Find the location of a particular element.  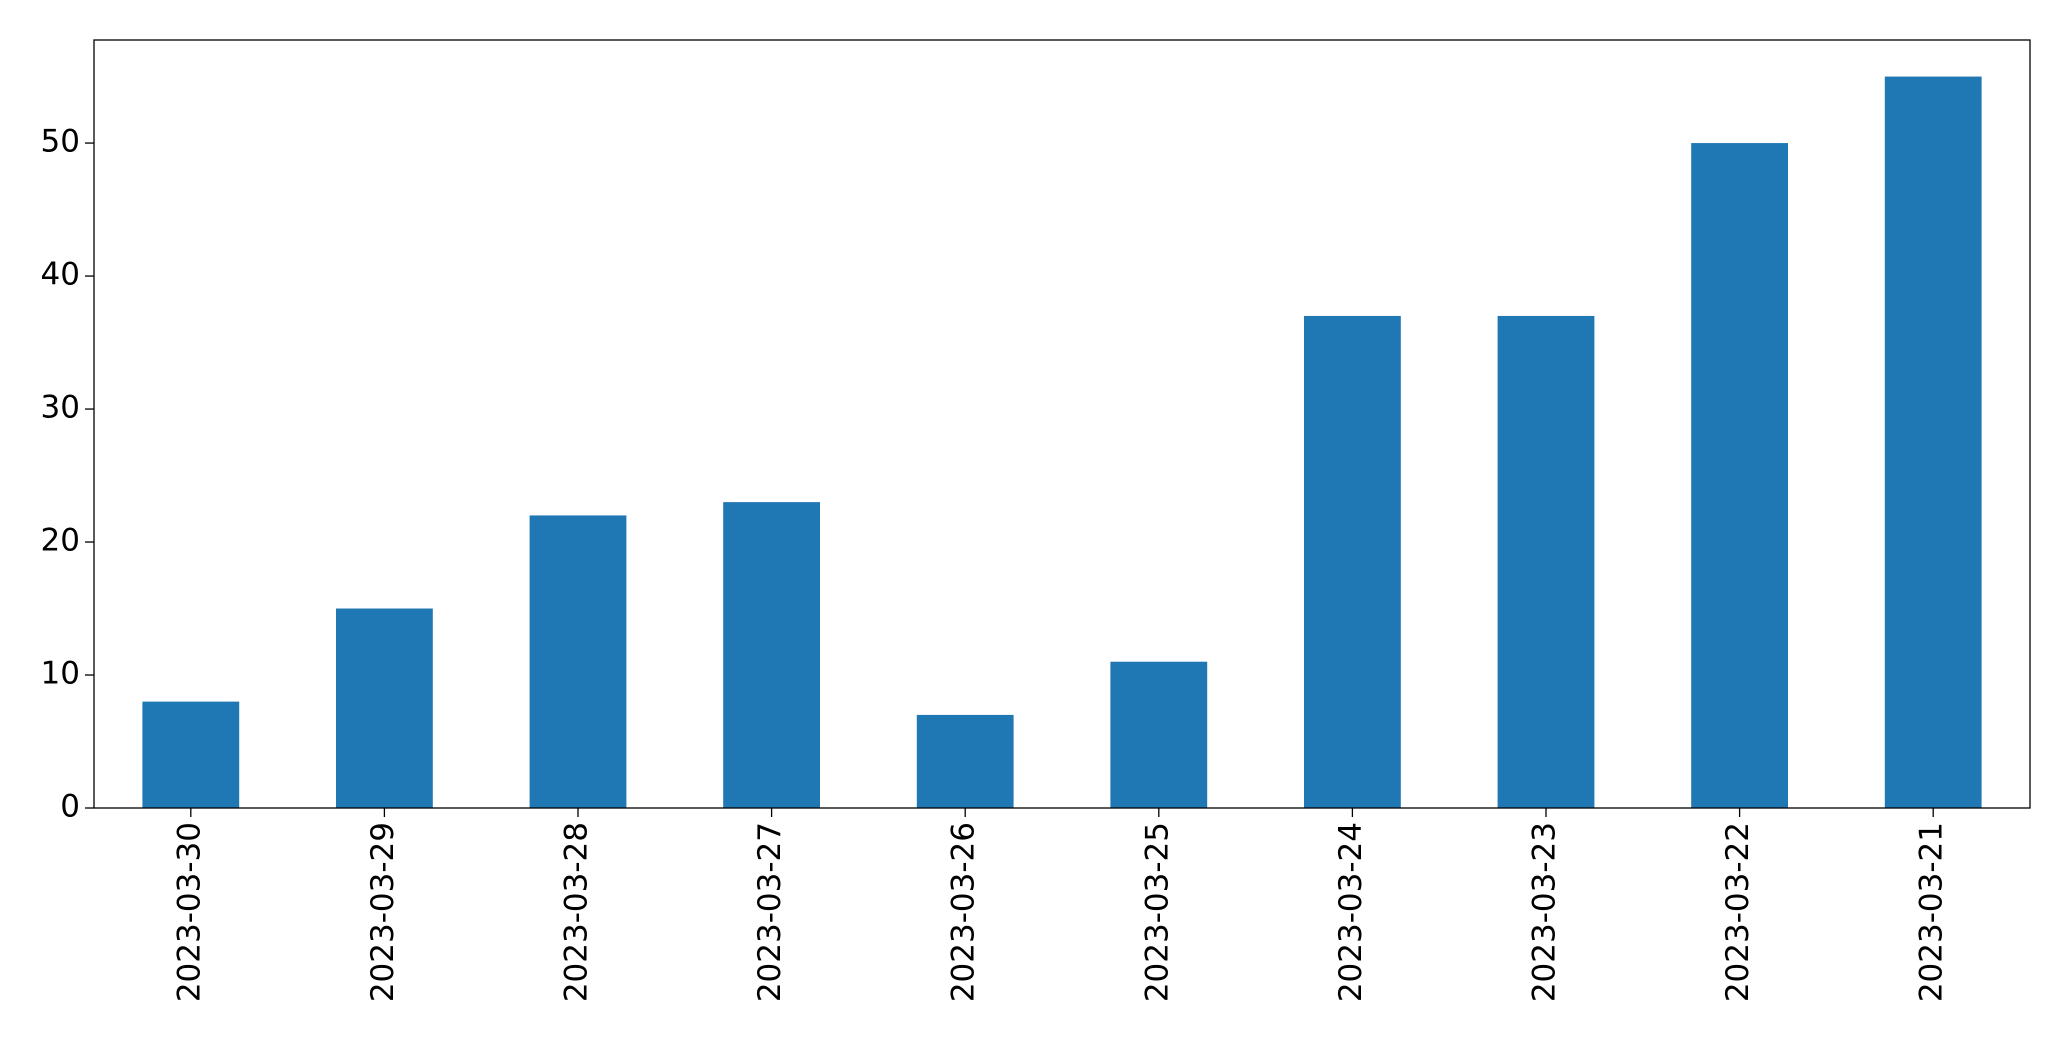

x-tick-label: 2023-03-24 is located at coordinates (1351, 912).